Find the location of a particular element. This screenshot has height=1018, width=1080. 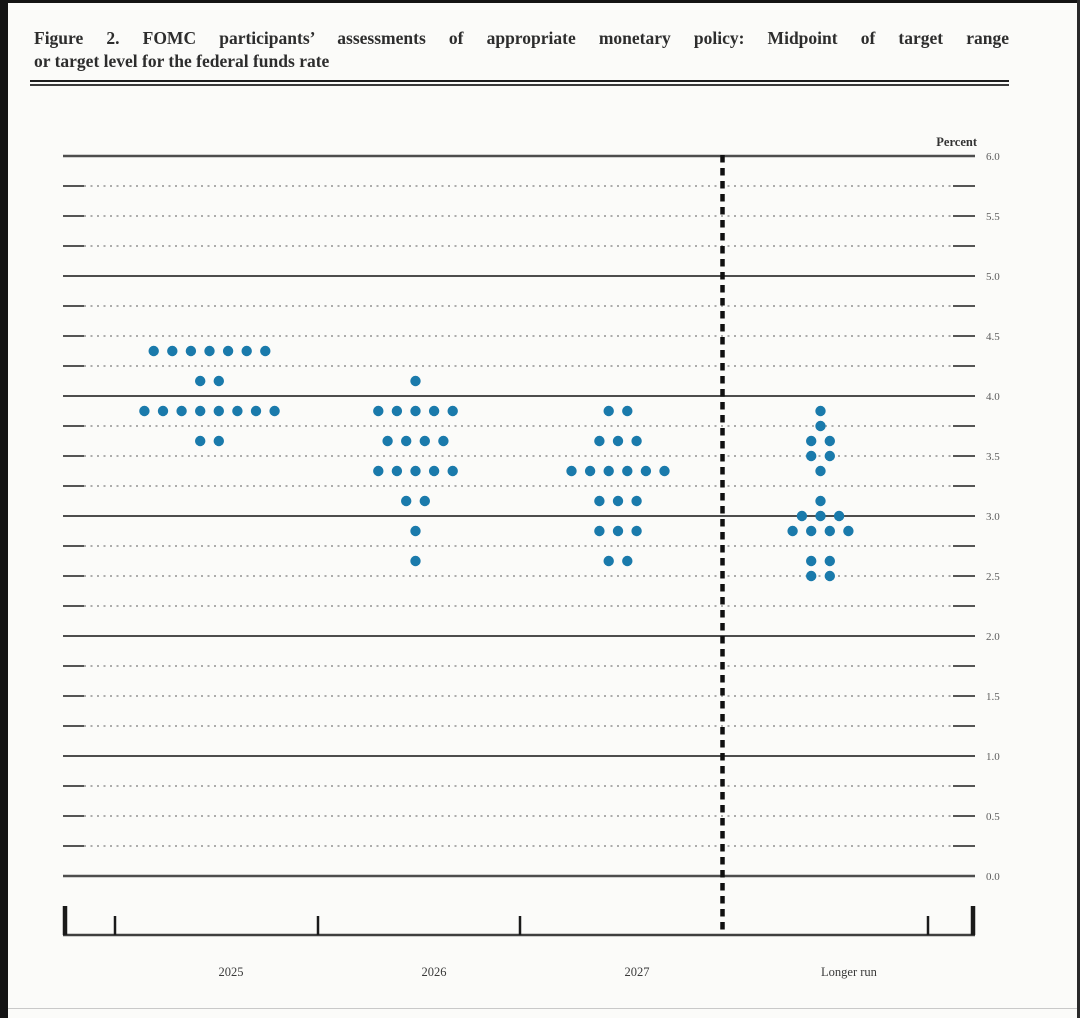

y-tick-label: 0.5 is located at coordinates (993, 817).